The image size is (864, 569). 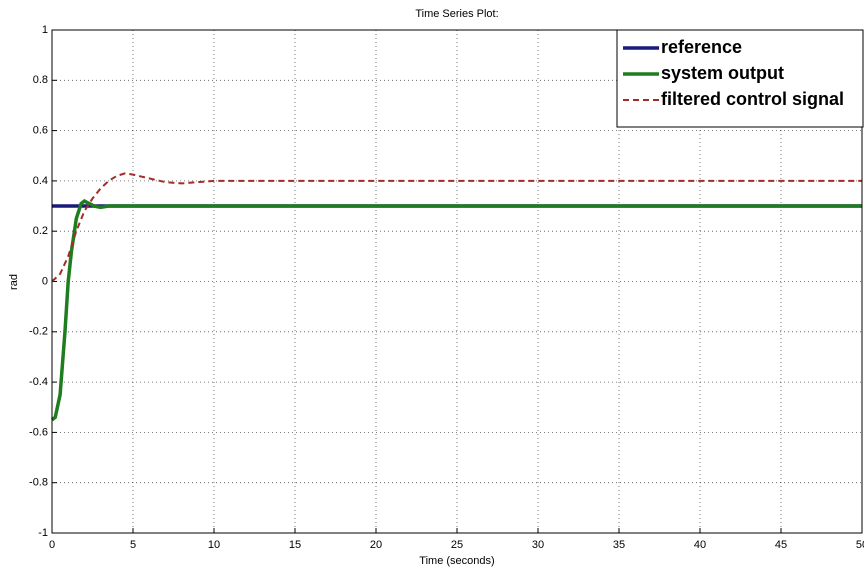 What do you see at coordinates (781, 545) in the screenshot?
I see `x-tick-label: 45` at bounding box center [781, 545].